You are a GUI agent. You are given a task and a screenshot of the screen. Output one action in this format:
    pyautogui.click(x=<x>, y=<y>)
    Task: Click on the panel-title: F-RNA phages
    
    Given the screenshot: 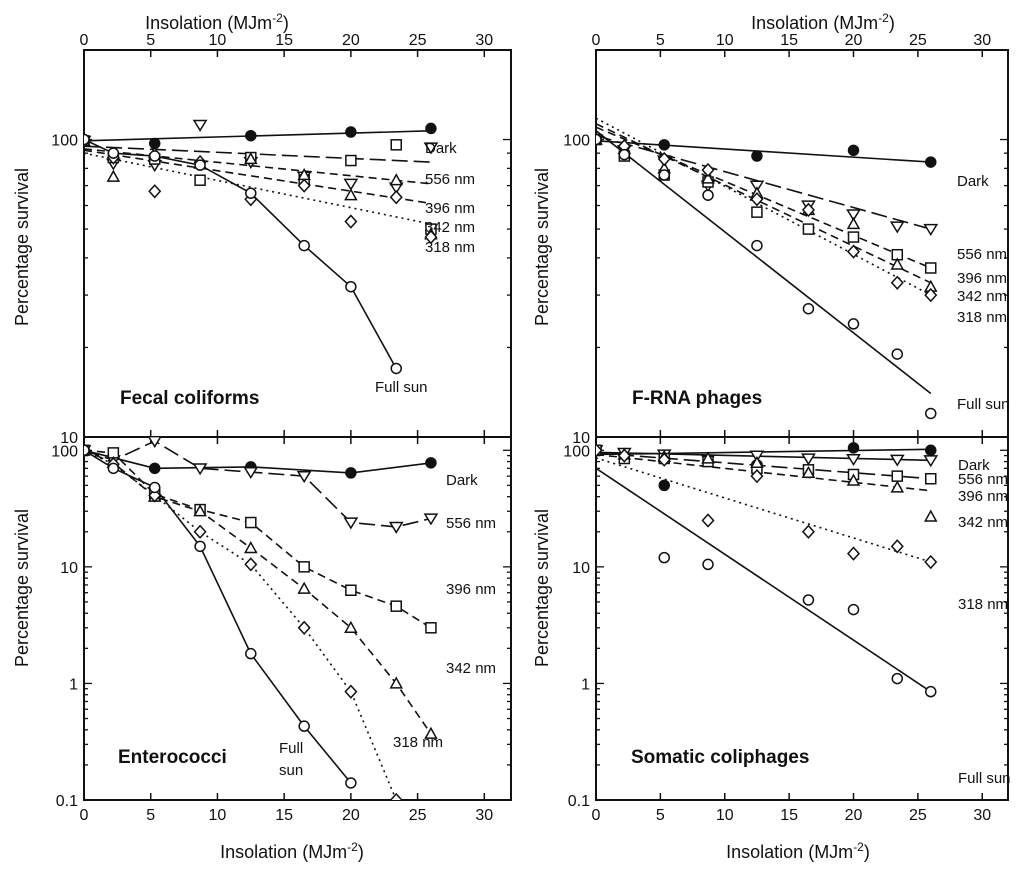 What is the action you would take?
    pyautogui.click(x=697, y=398)
    